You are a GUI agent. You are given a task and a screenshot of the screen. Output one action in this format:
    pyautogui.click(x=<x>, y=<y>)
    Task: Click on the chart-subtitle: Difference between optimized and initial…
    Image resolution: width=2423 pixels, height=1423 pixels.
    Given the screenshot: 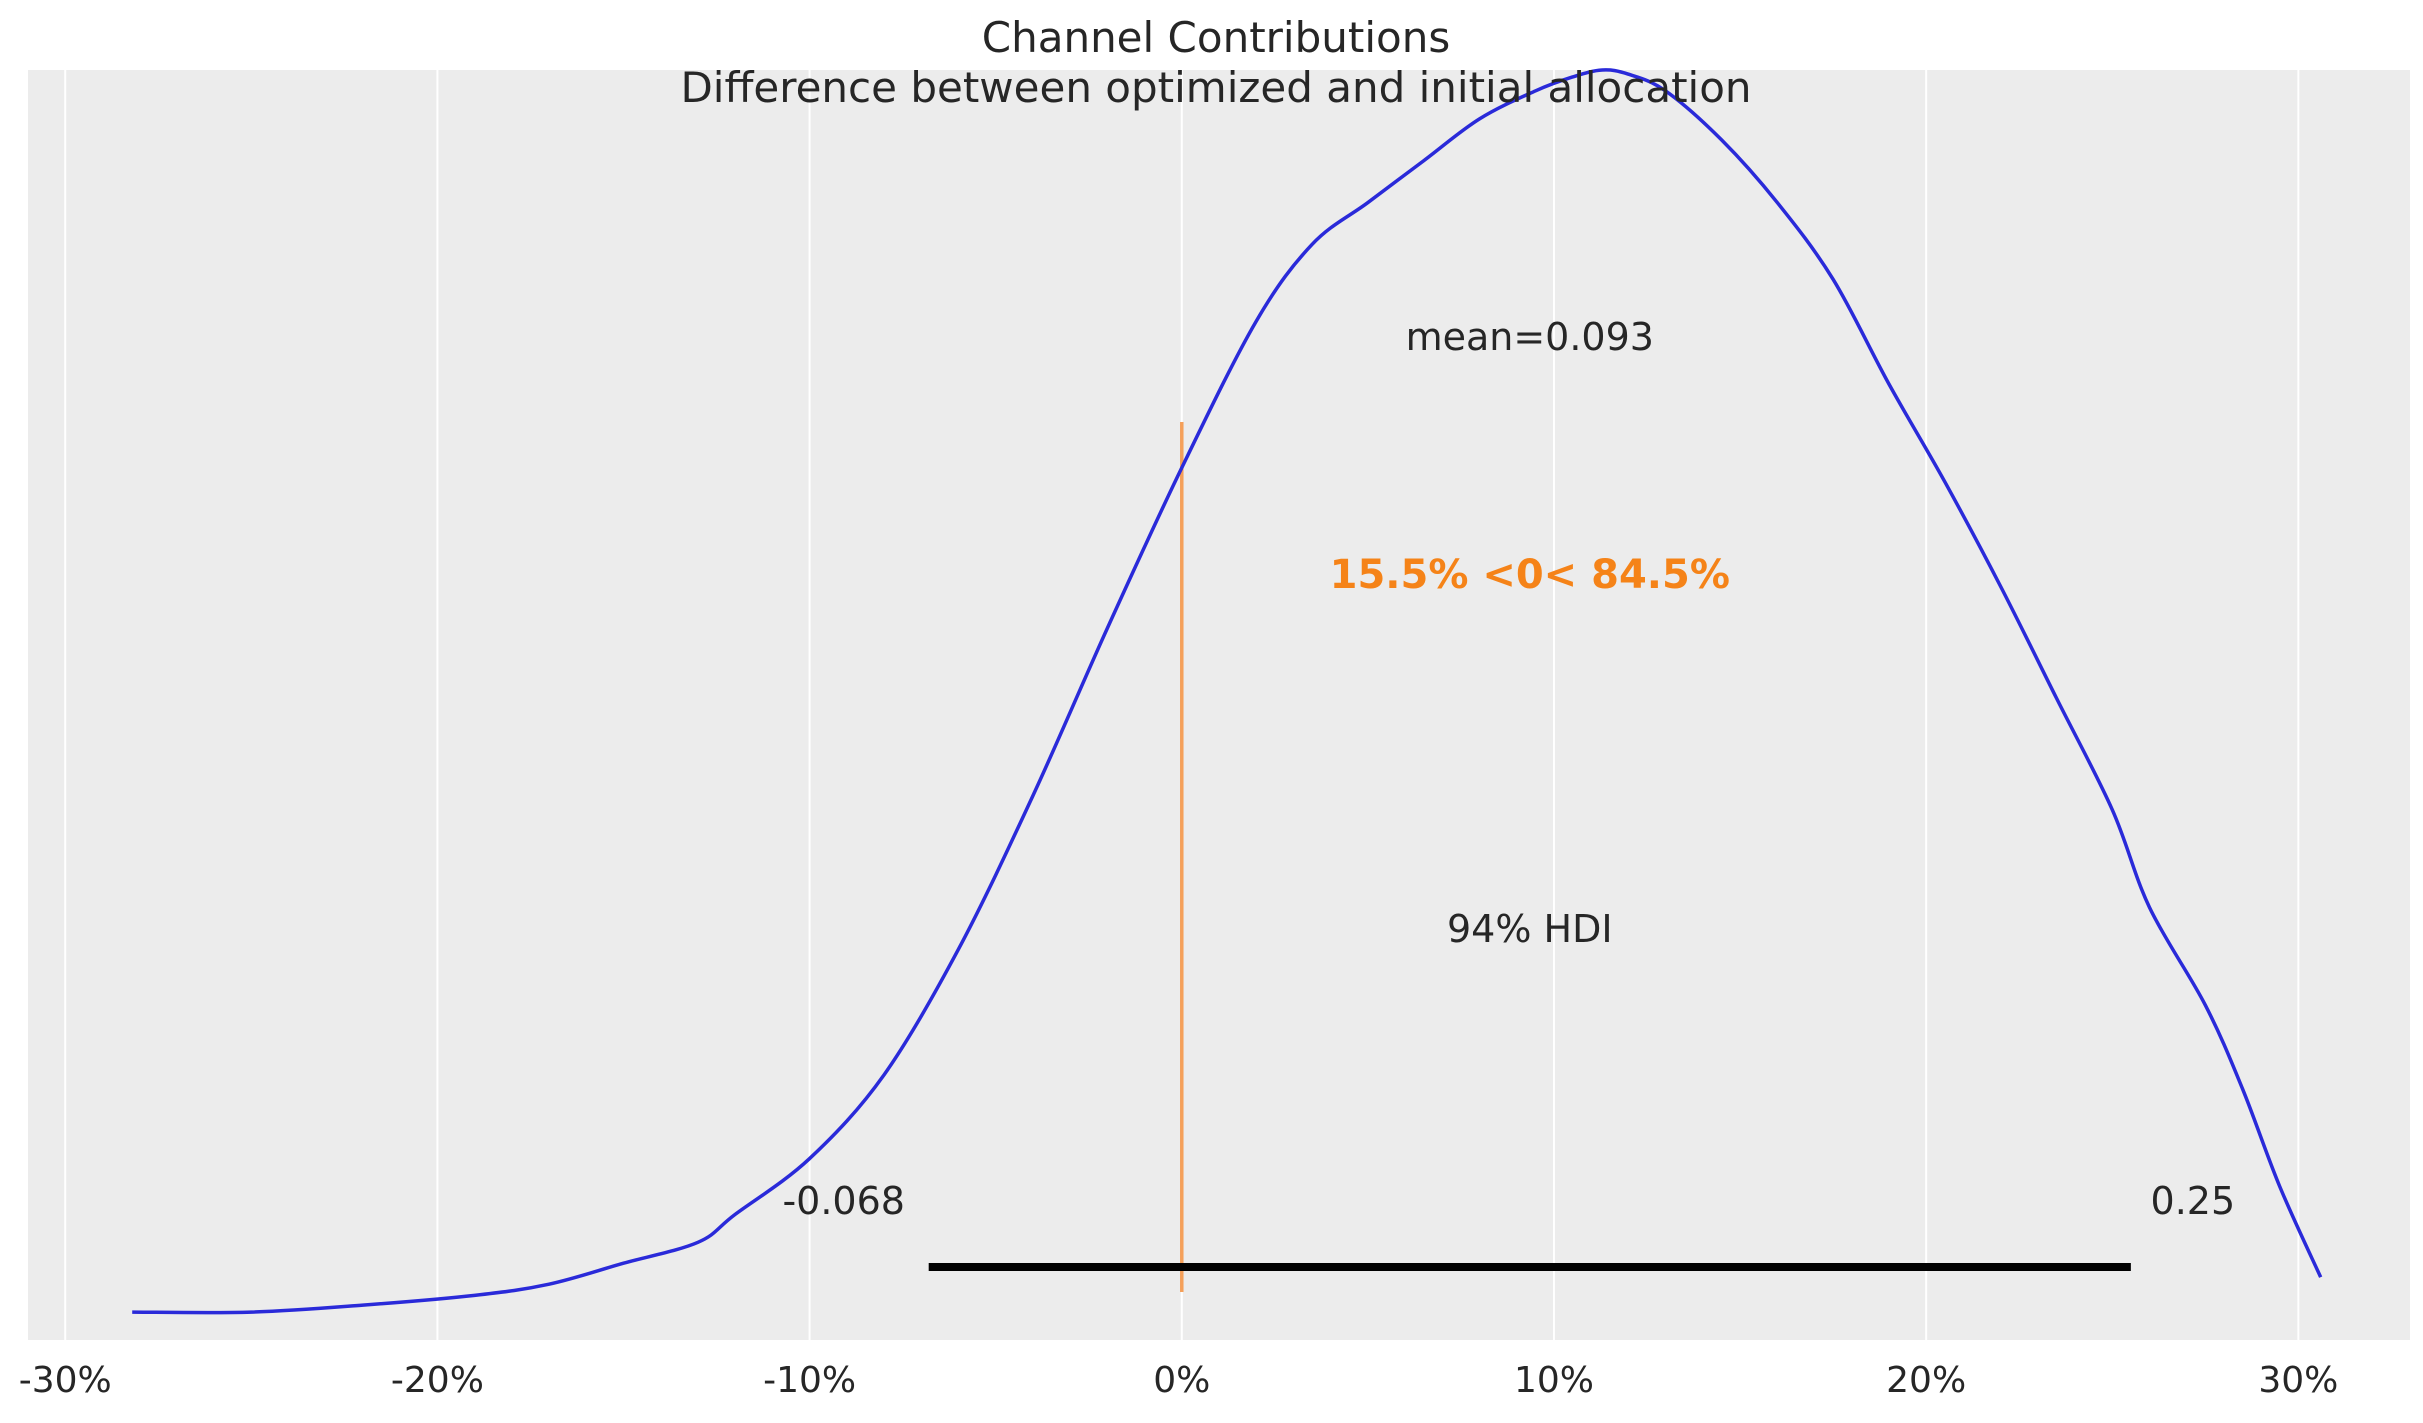 What is the action you would take?
    pyautogui.click(x=1215, y=87)
    